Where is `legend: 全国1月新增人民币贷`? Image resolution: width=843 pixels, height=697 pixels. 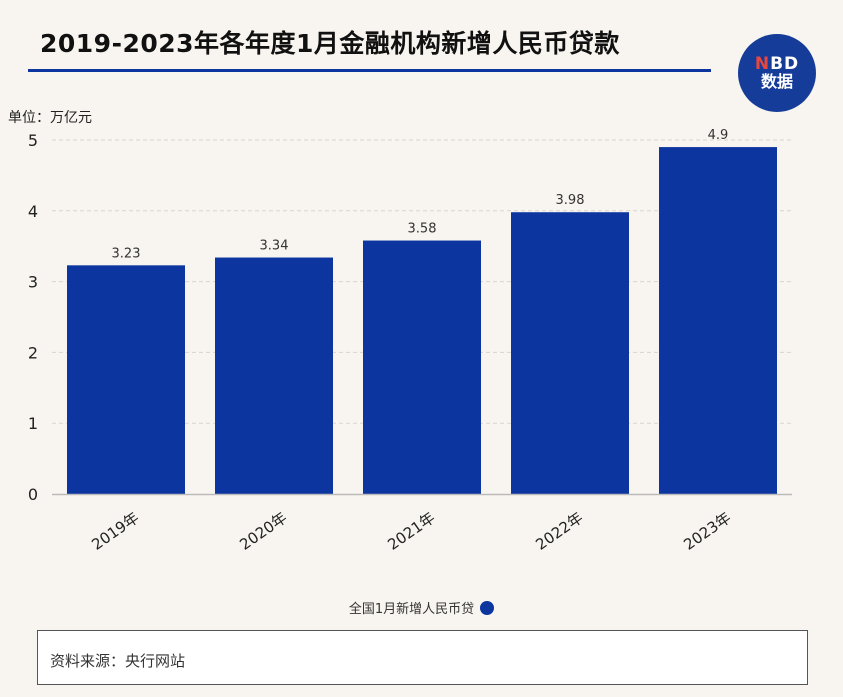
legend: 全国1月新增人民币贷 is located at coordinates (421, 607).